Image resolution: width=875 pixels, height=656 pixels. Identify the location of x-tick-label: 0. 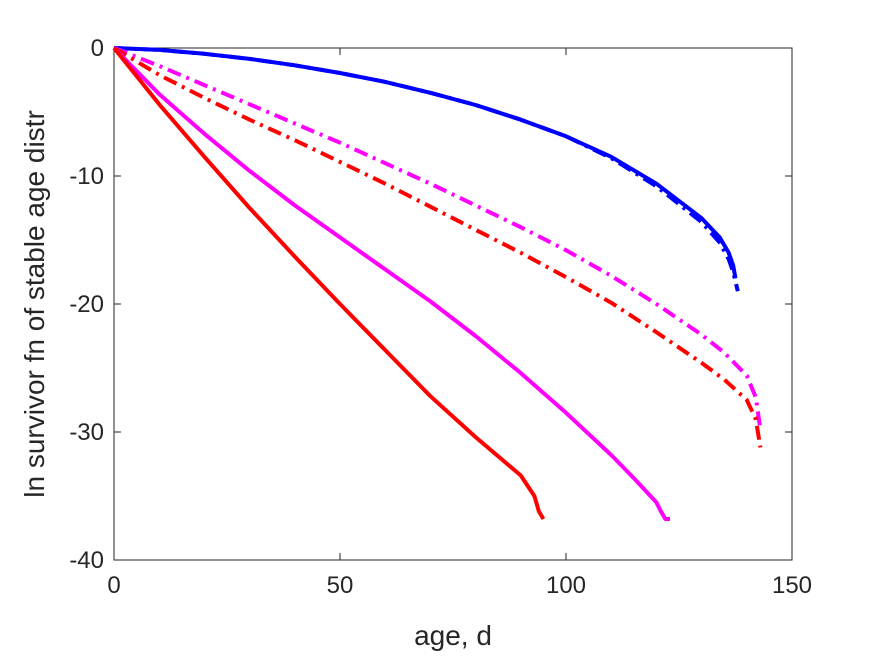
(113, 585).